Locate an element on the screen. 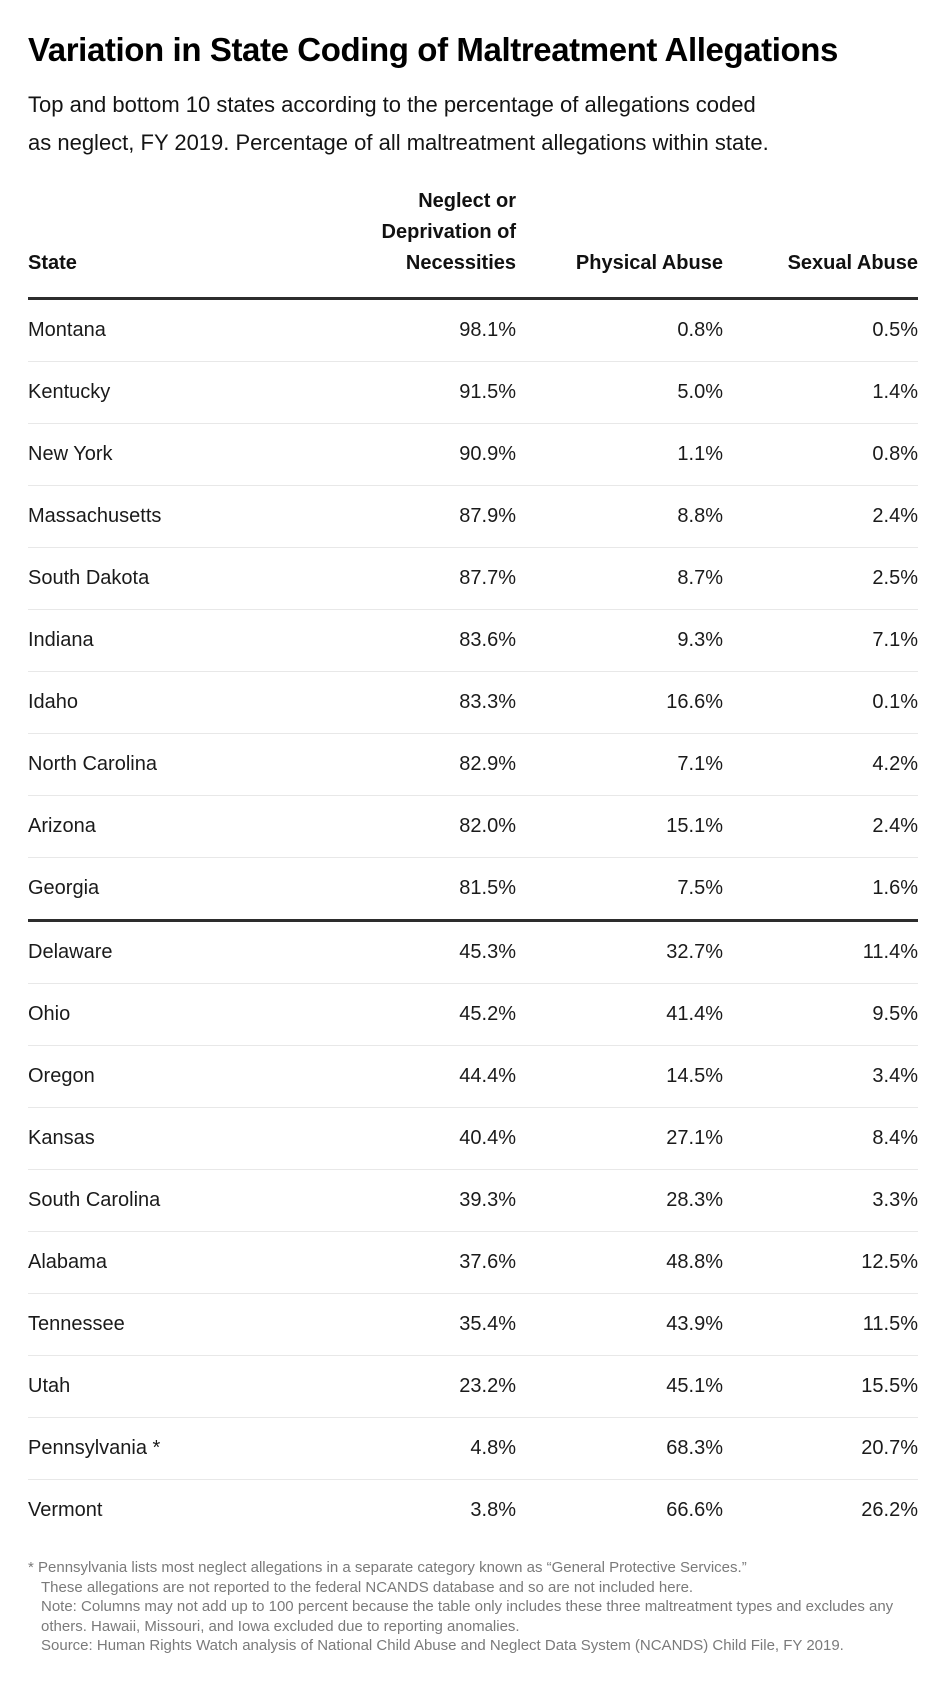  state-cell: Massachusetts is located at coordinates (174, 516).